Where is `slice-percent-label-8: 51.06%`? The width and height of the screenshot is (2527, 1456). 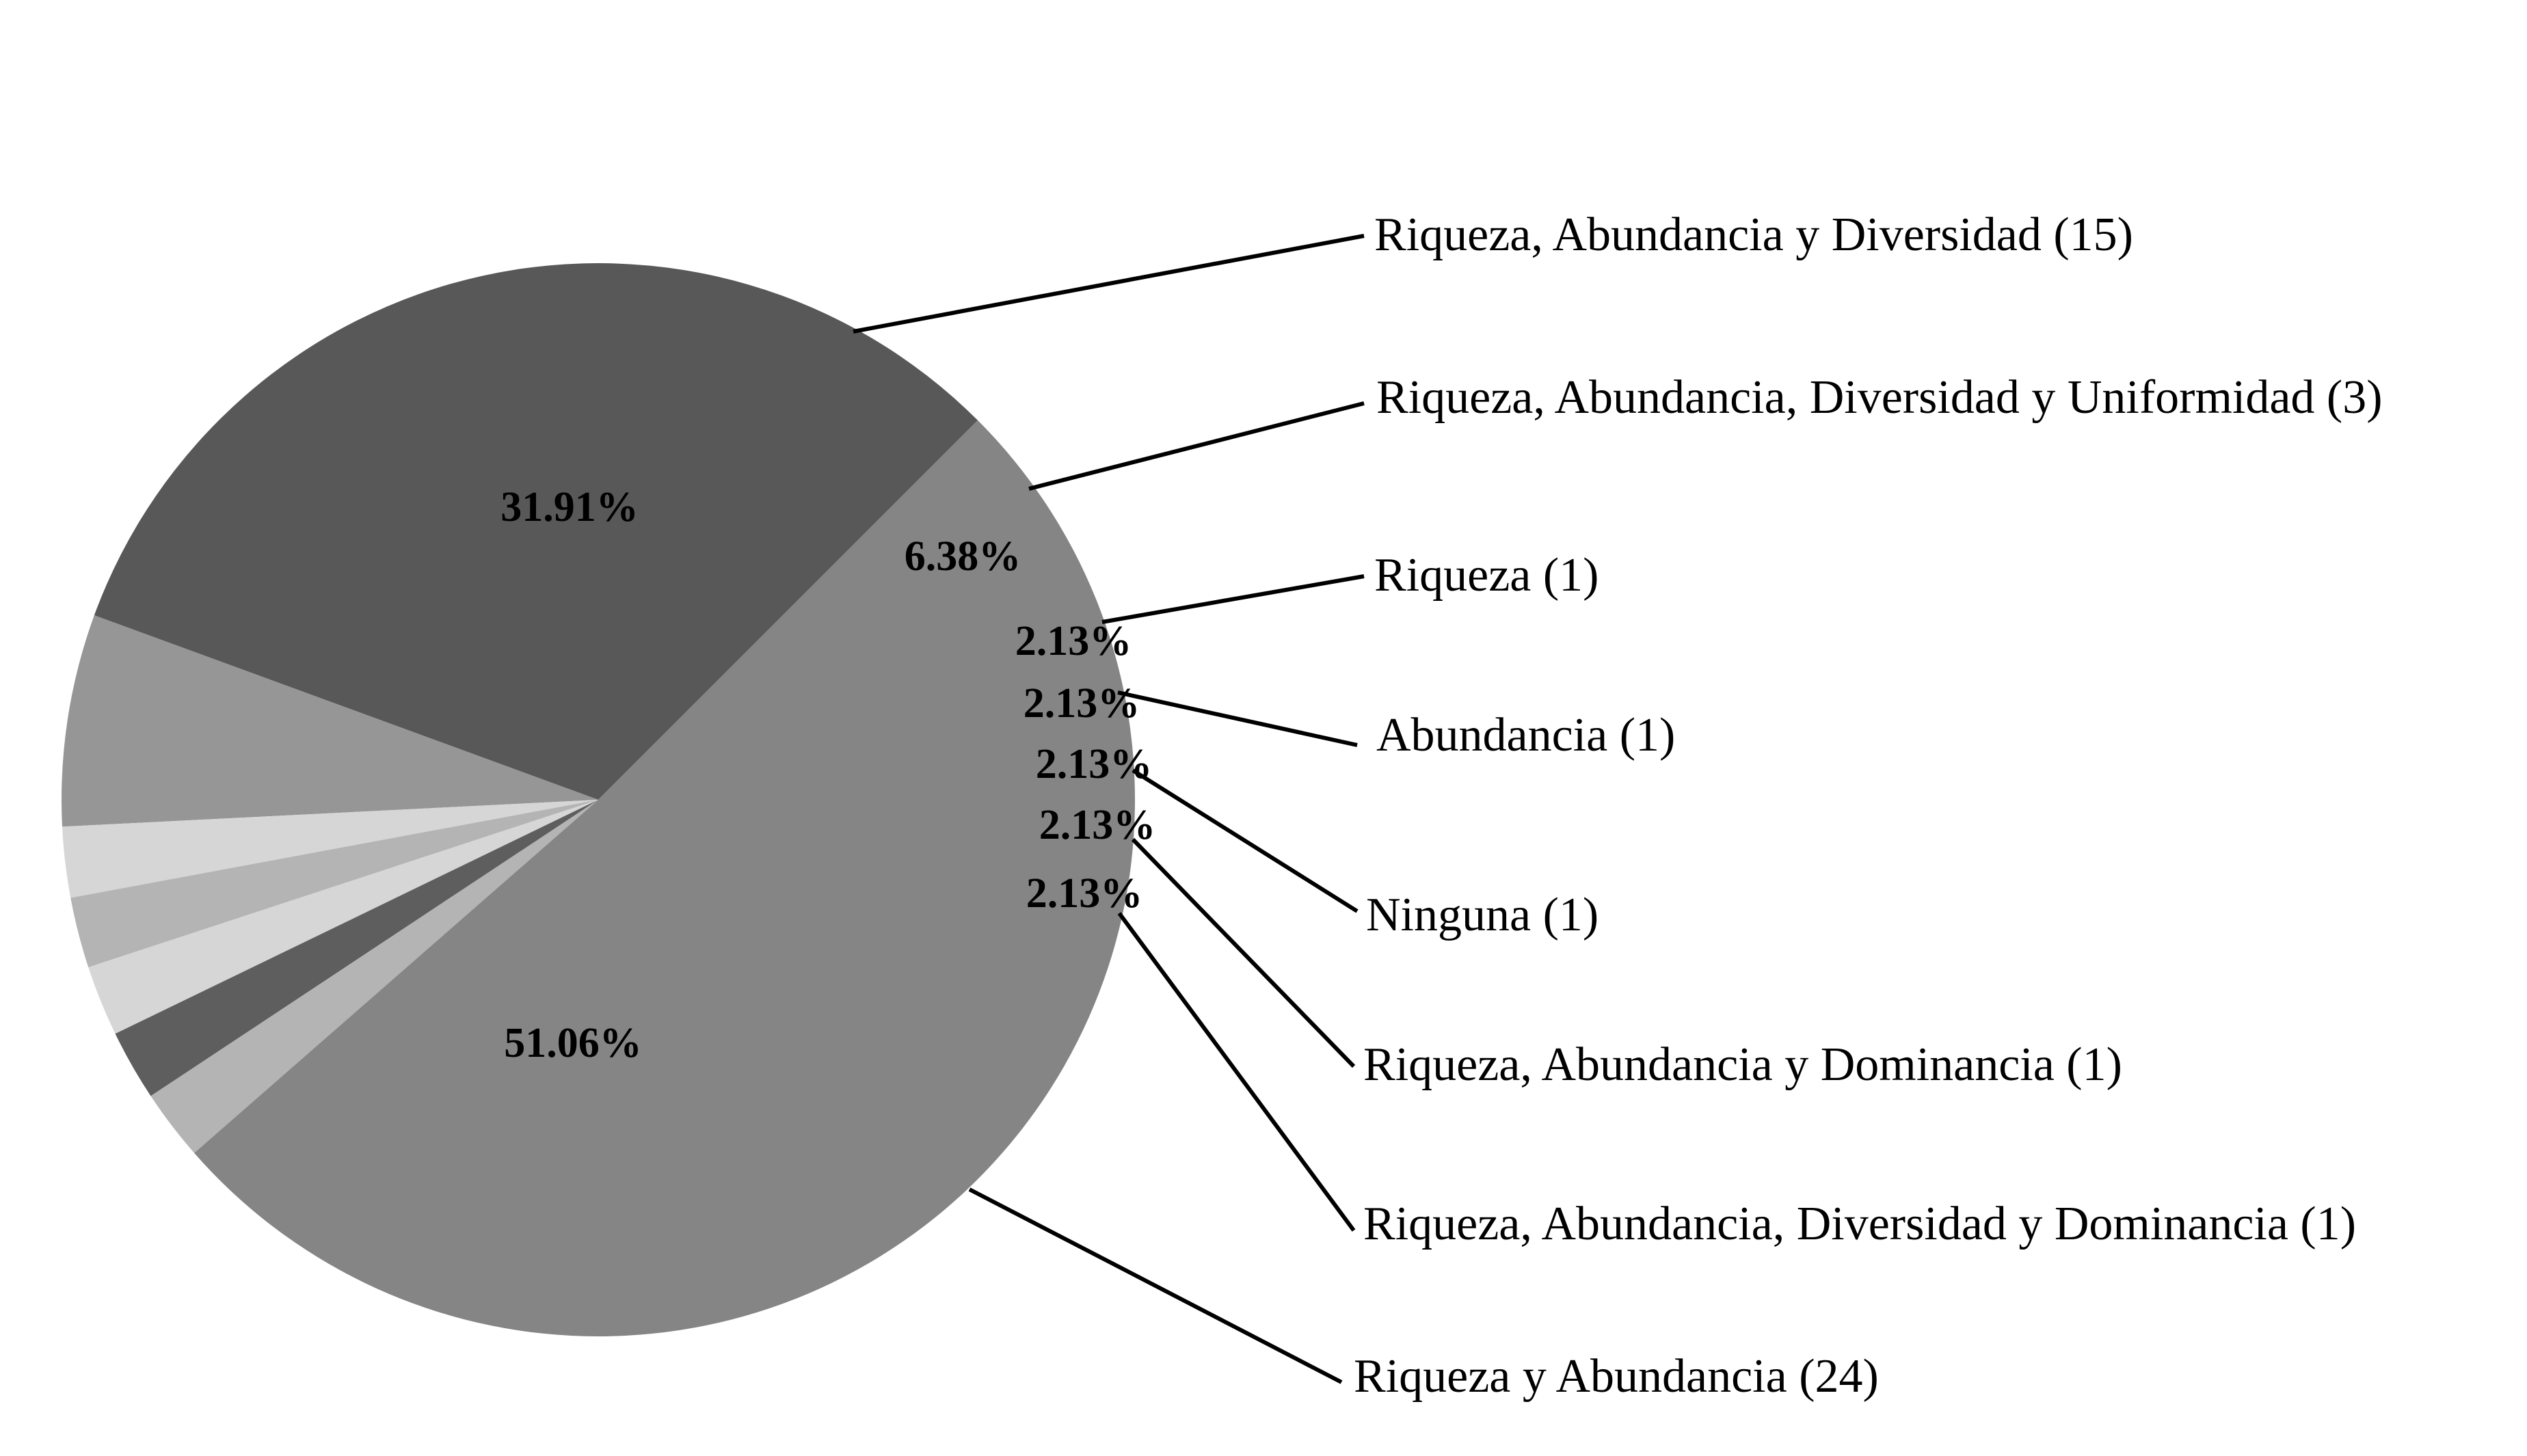 slice-percent-label-8: 51.06% is located at coordinates (573, 1043).